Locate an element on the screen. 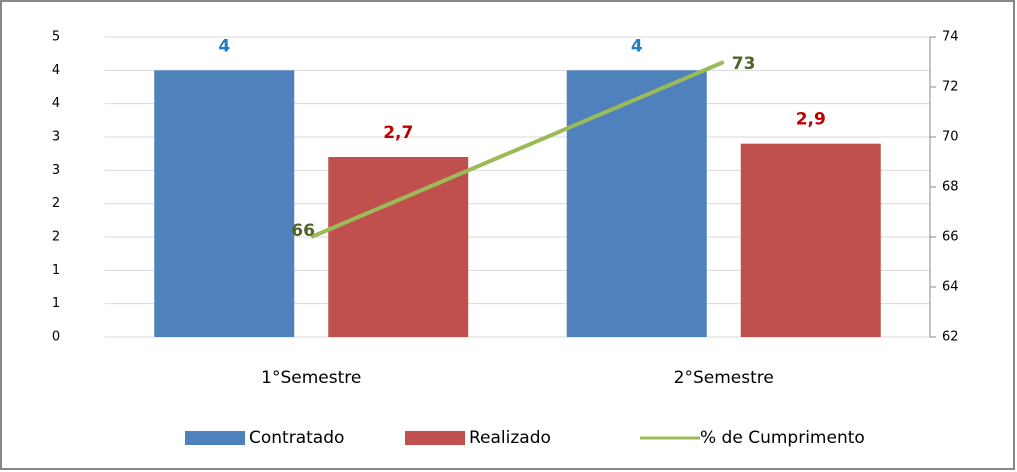 This screenshot has width=1017, height=472. data-label: 2,7 is located at coordinates (398, 133).